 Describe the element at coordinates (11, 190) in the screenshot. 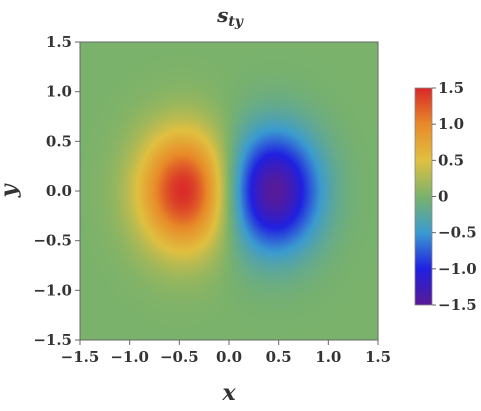

I see `y-axis-title: y` at that location.